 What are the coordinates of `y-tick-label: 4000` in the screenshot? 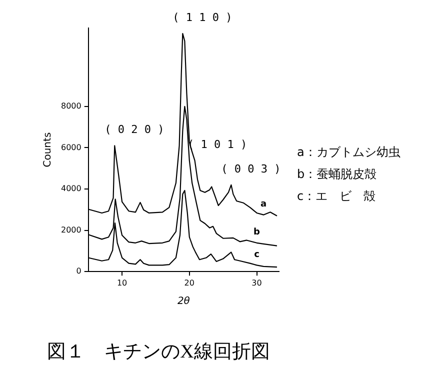 It's located at (71, 189).